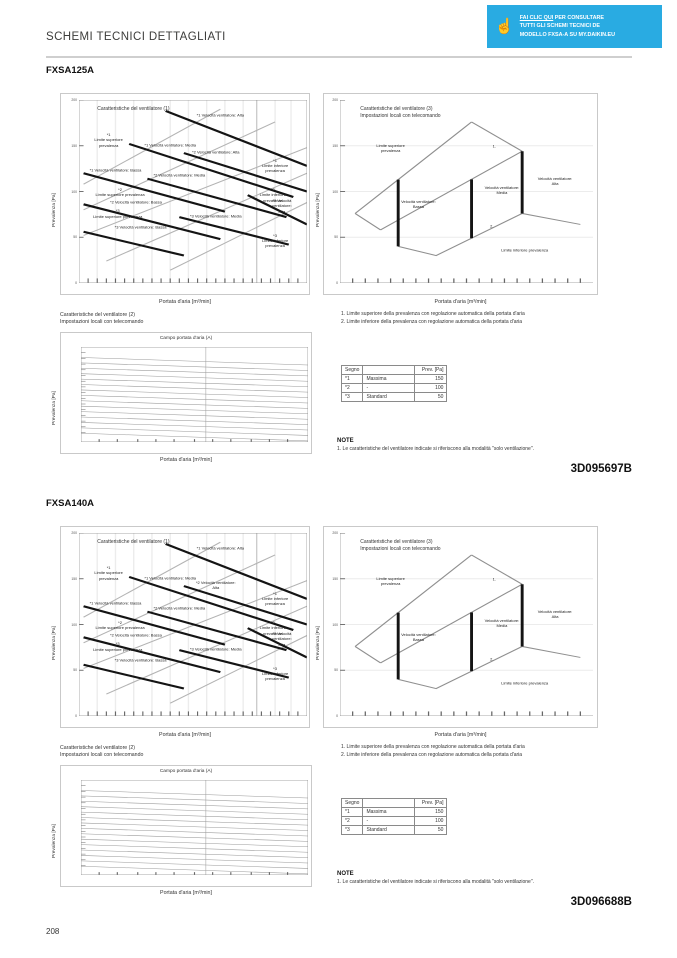 The height and width of the screenshot is (958, 677). I want to click on curve-label: *2 Limite superiore prevalenza, so click(120, 624).